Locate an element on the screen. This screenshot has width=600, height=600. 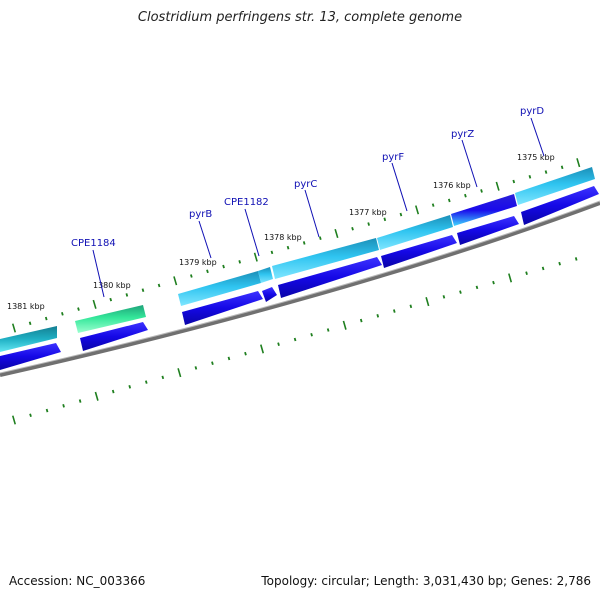
gene-label: CPE1182 is located at coordinates (246, 202).